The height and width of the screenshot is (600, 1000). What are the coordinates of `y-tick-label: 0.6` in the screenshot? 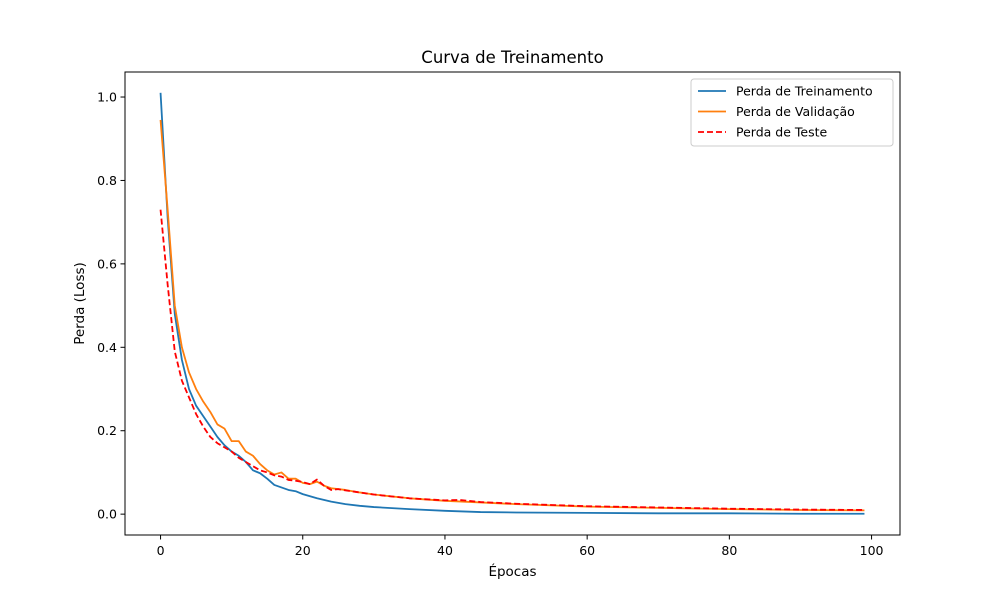 It's located at (107, 263).